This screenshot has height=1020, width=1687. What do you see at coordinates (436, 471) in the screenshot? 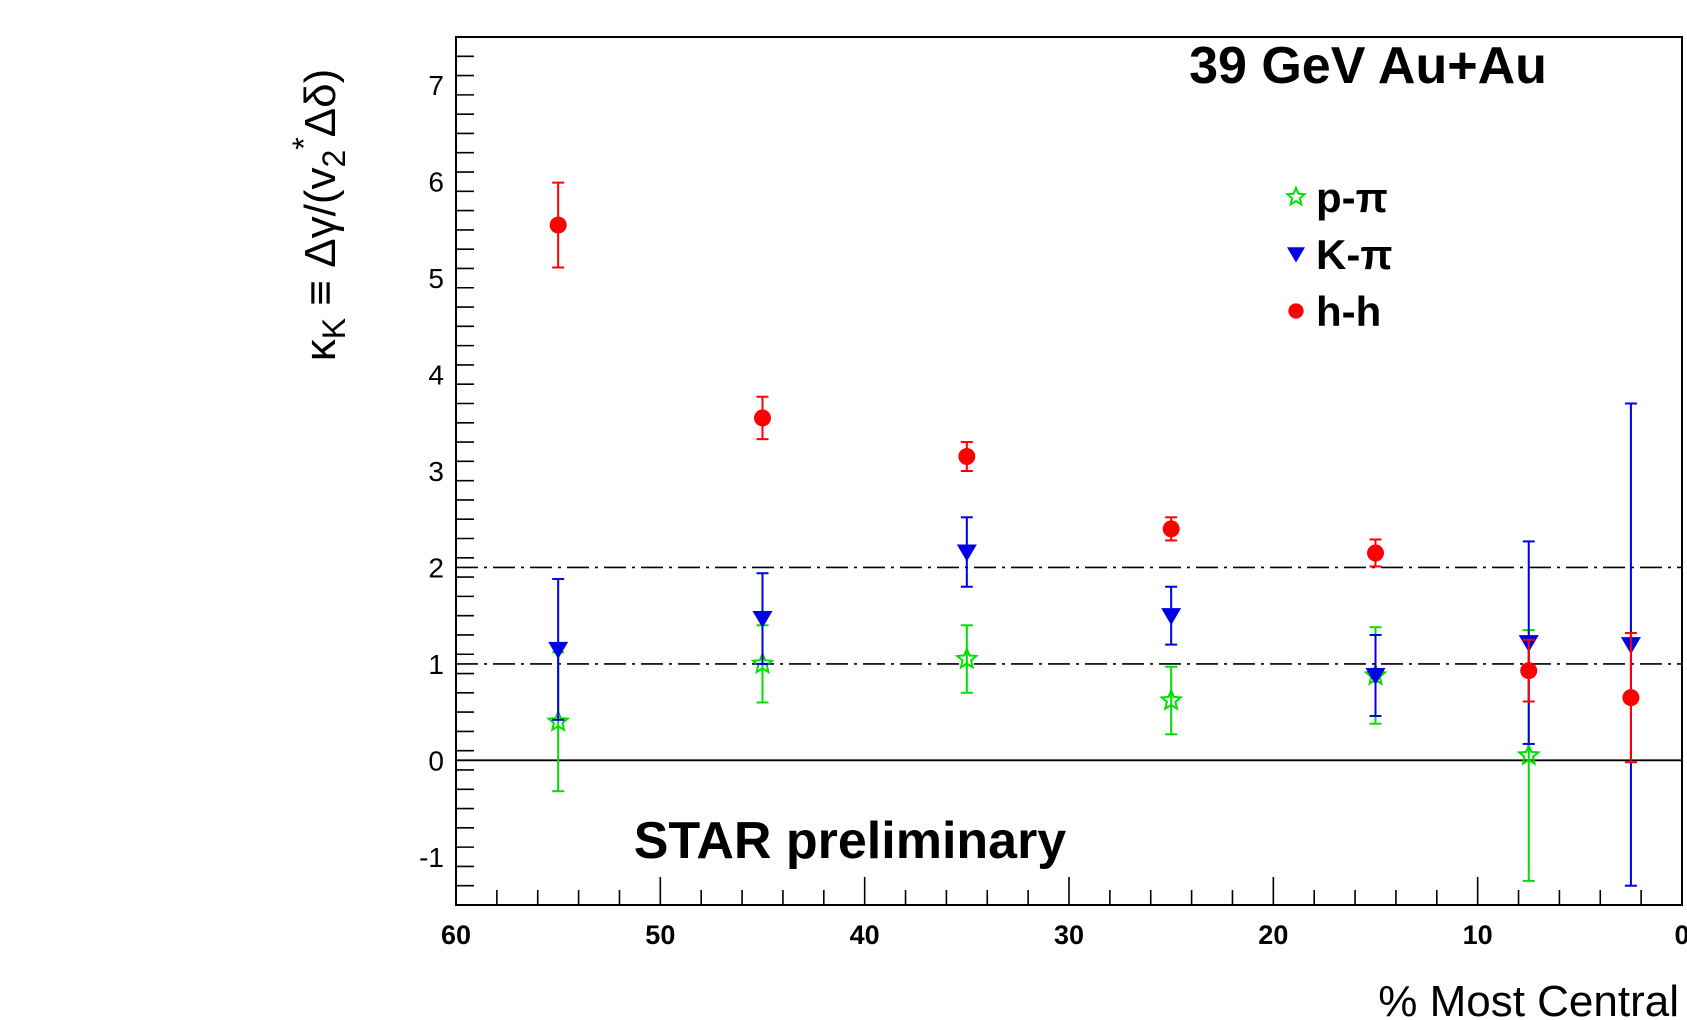
I see `y-tick-label: 3` at bounding box center [436, 471].